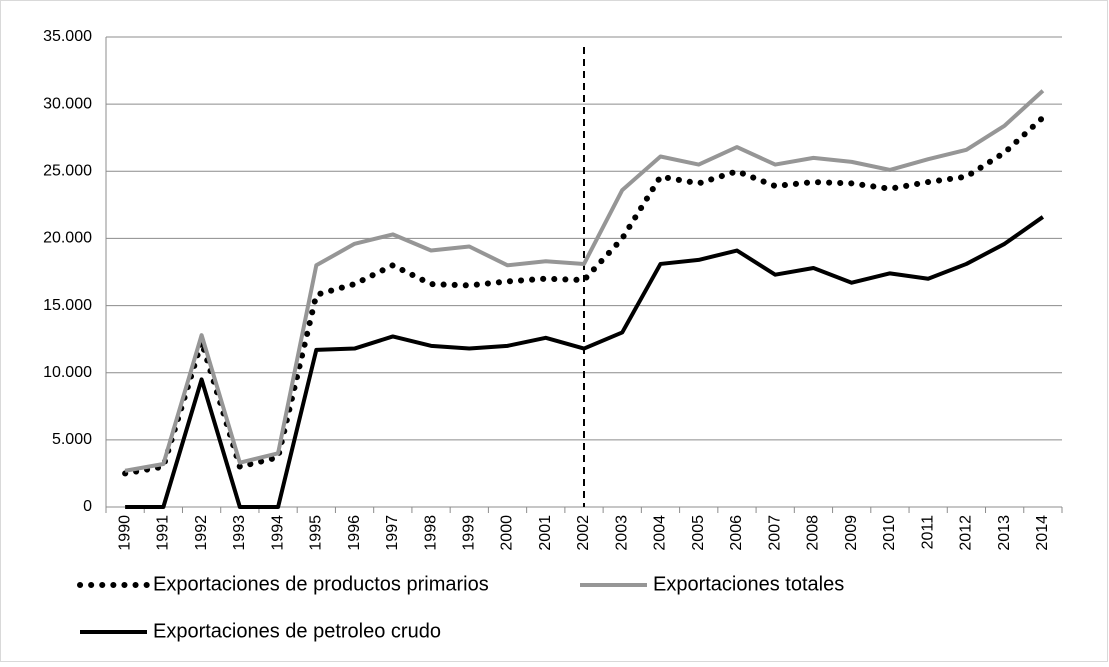 This screenshot has width=1109, height=667. What do you see at coordinates (392, 533) in the screenshot?
I see `x-tick-label: 1997` at bounding box center [392, 533].